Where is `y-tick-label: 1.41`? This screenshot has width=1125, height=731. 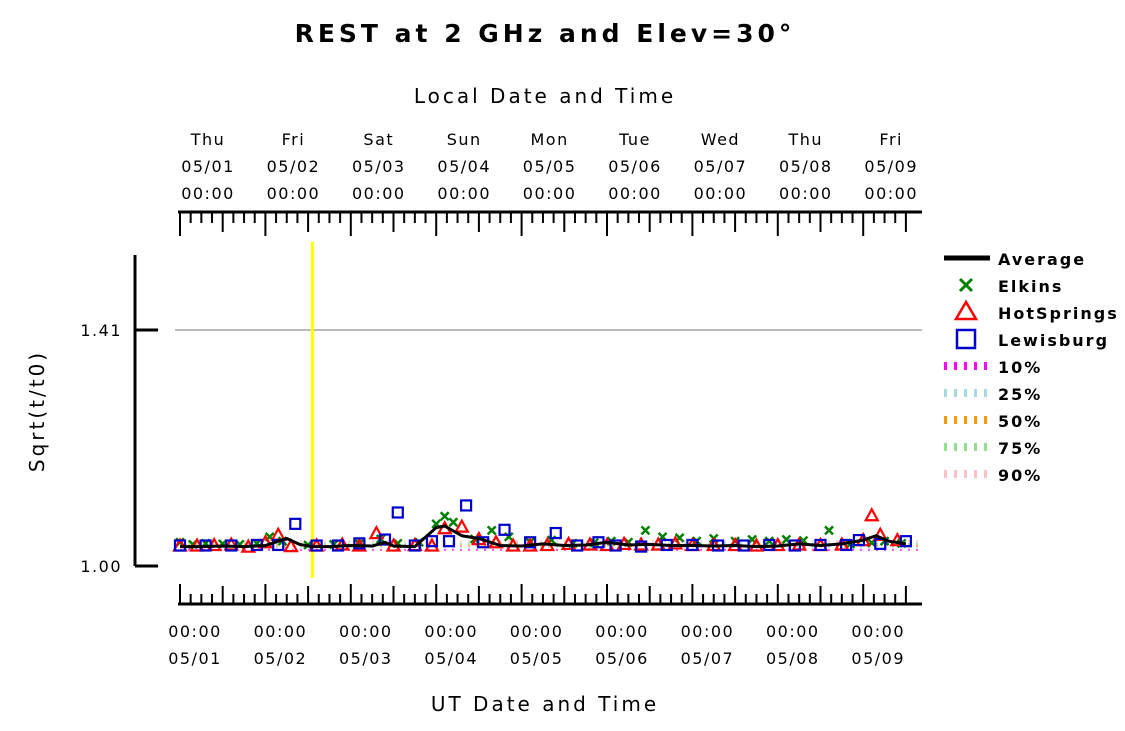 y-tick-label: 1.41 is located at coordinates (101, 330).